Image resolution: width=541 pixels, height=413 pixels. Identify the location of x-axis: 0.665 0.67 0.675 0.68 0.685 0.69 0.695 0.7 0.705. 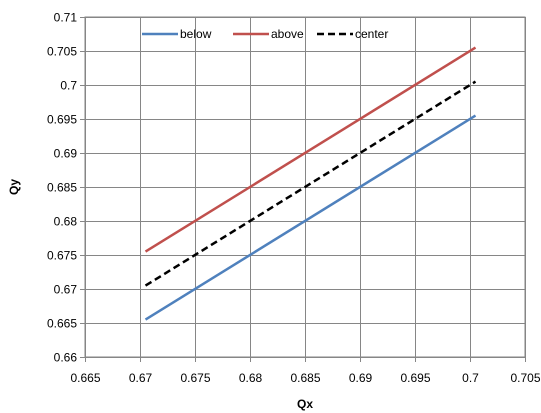
(305, 371).